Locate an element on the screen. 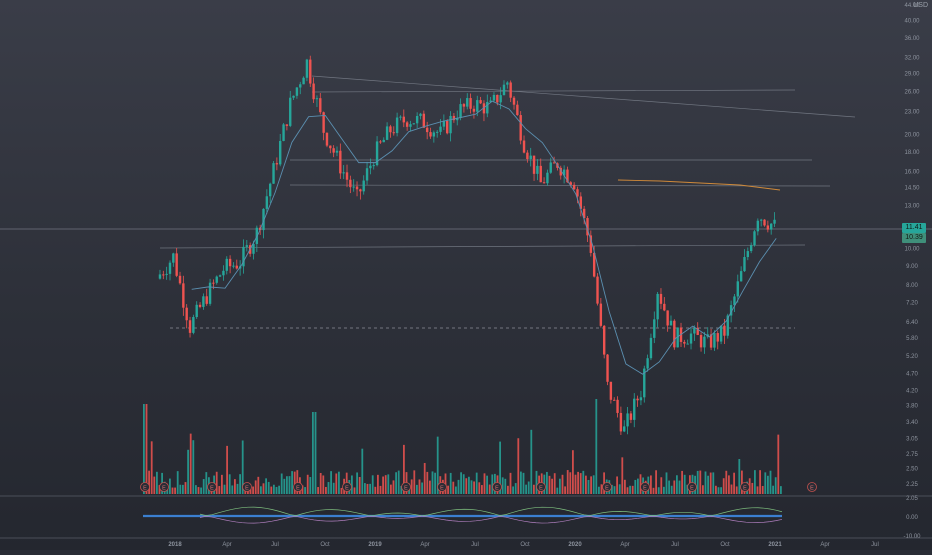  y-tick-label: 2.25 is located at coordinates (912, 485).